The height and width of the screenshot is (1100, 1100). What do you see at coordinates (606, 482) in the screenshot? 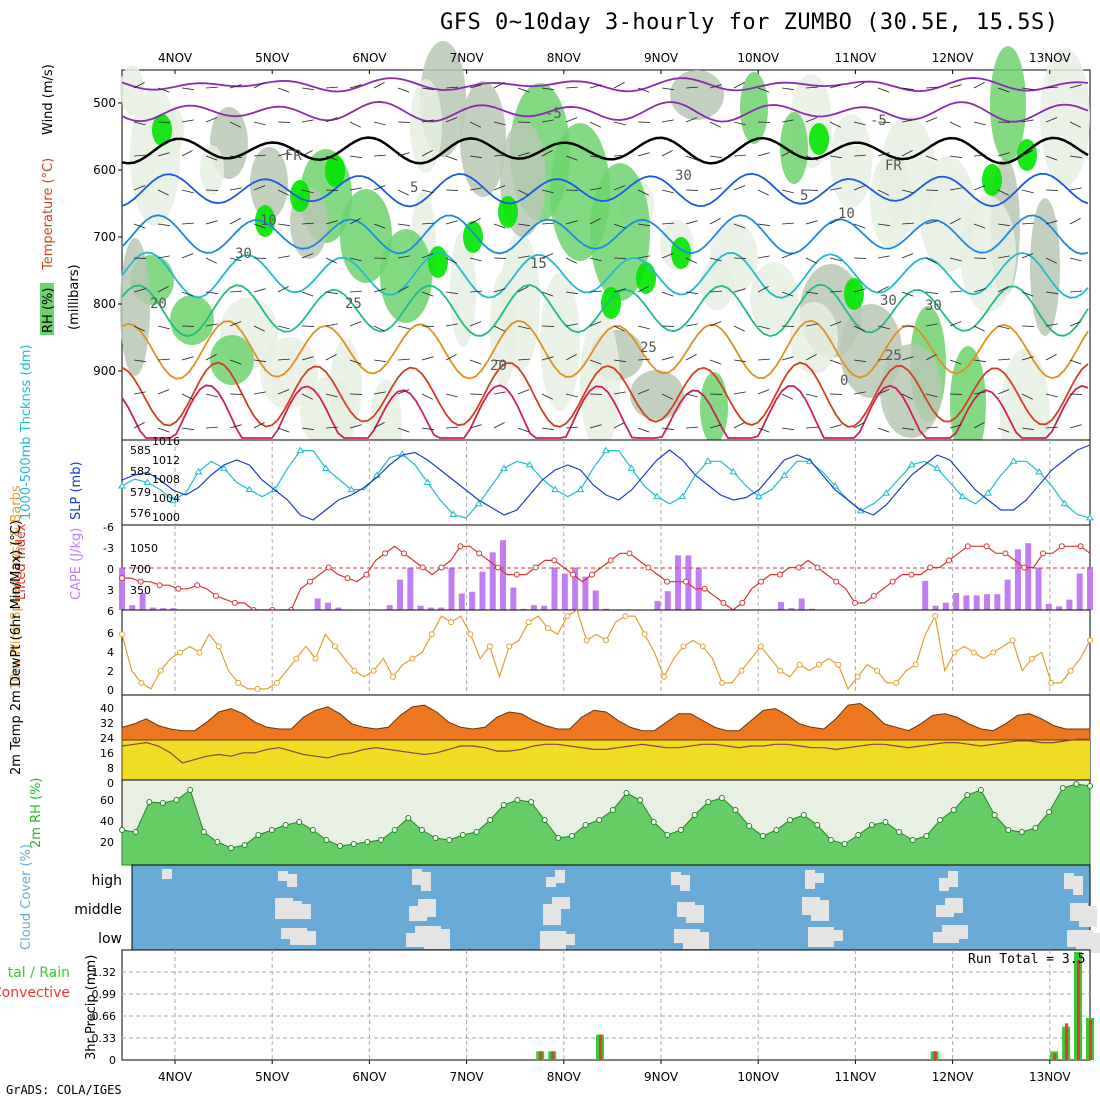
I see `thickness-slp-panel` at bounding box center [606, 482].